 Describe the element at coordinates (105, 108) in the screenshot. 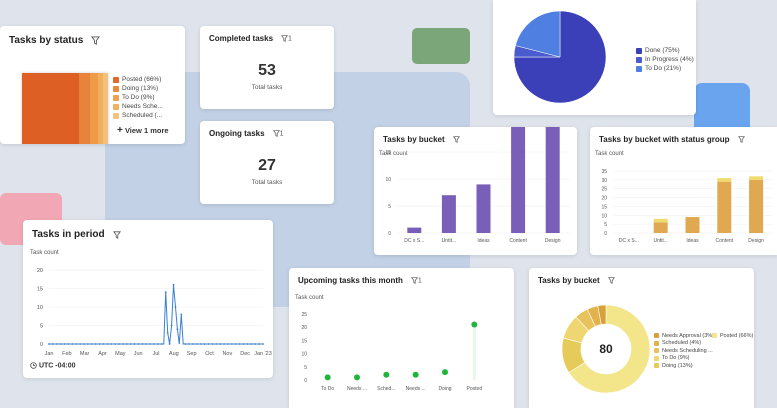

I see `bar-seg-scheduled` at that location.